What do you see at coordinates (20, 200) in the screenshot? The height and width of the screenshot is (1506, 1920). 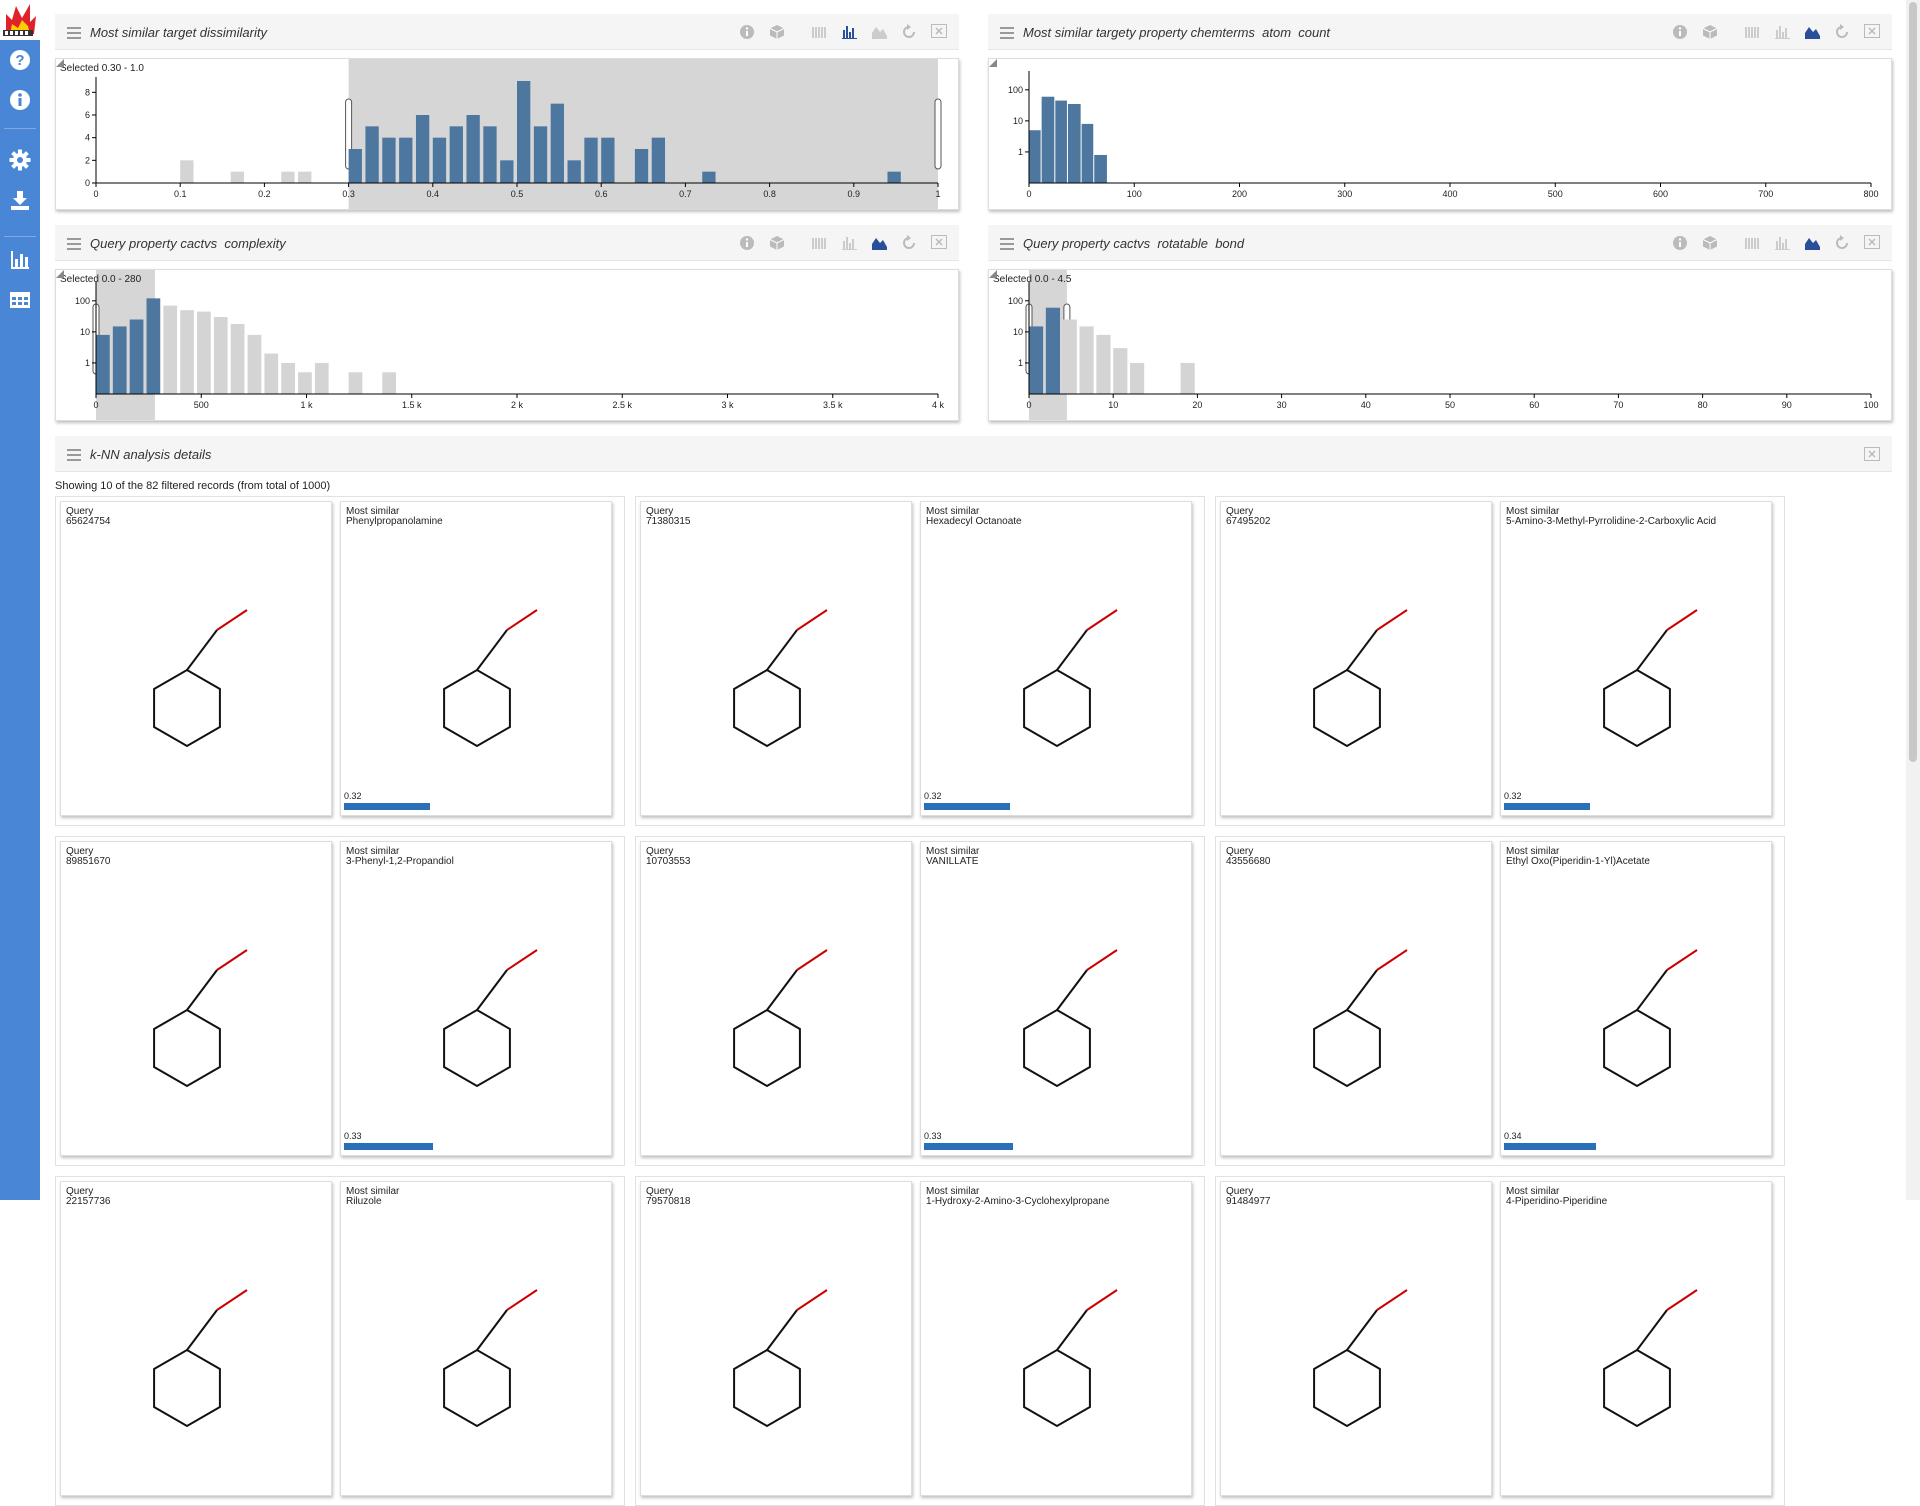 I see `download-icon` at bounding box center [20, 200].